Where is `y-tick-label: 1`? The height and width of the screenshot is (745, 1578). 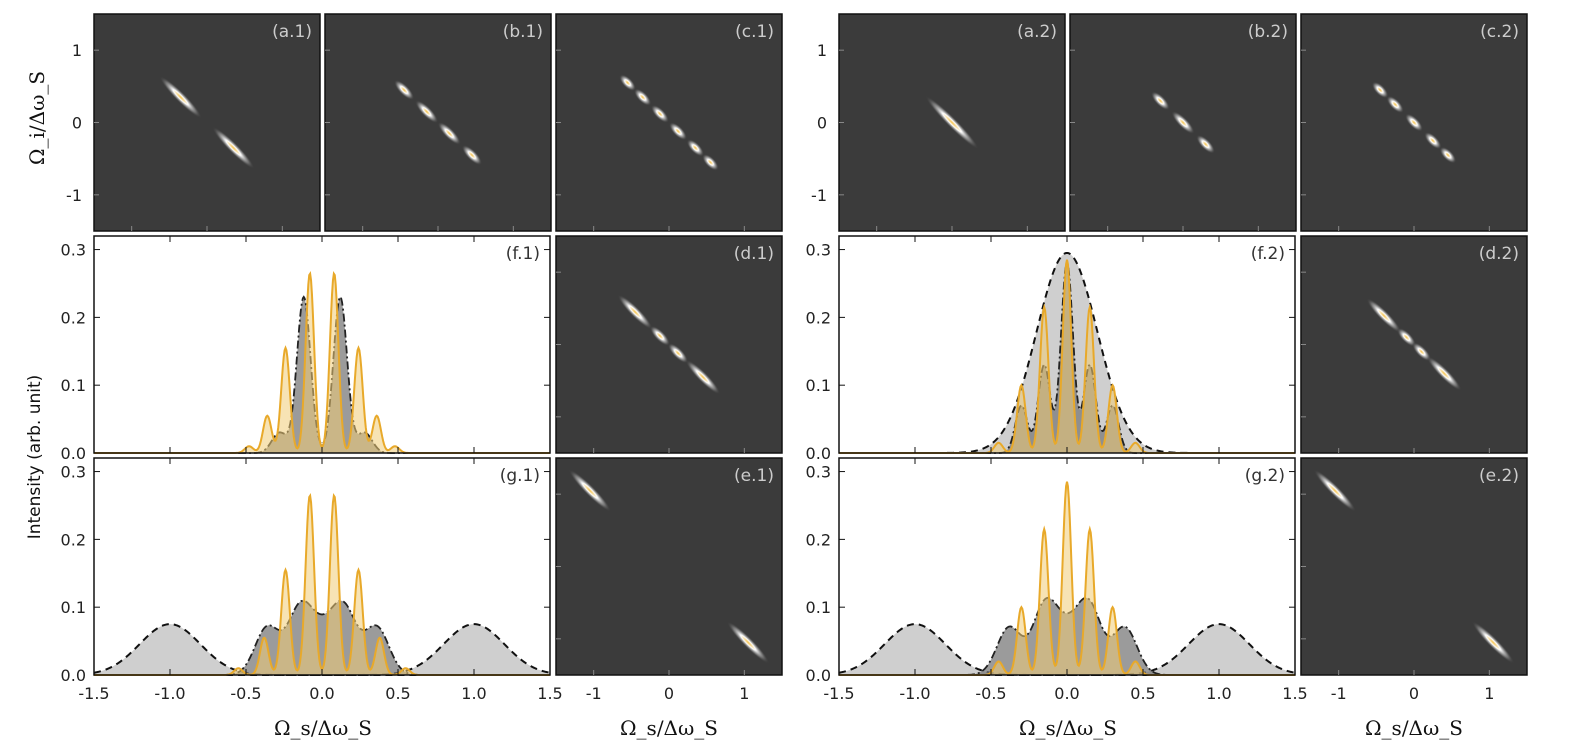
y-tick-label: 1 is located at coordinates (822, 50).